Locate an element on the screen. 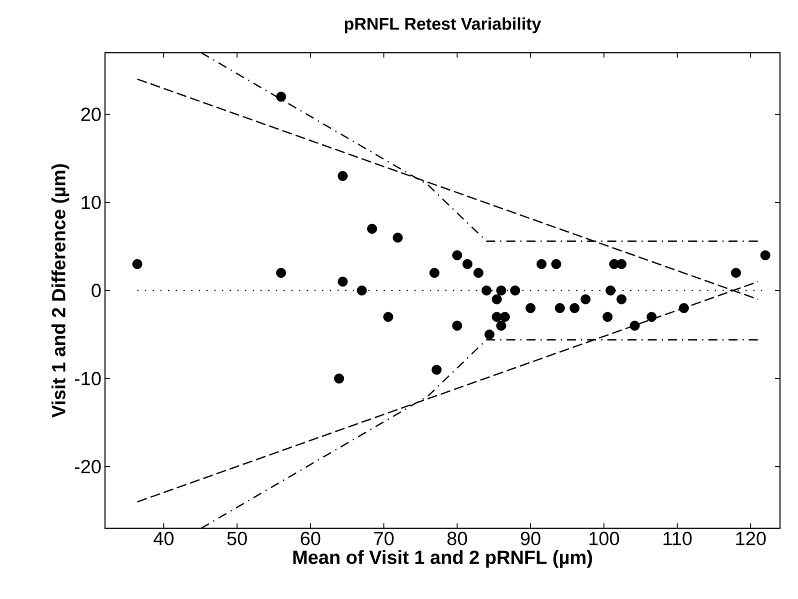  x-tick-label: 80 is located at coordinates (457, 539).